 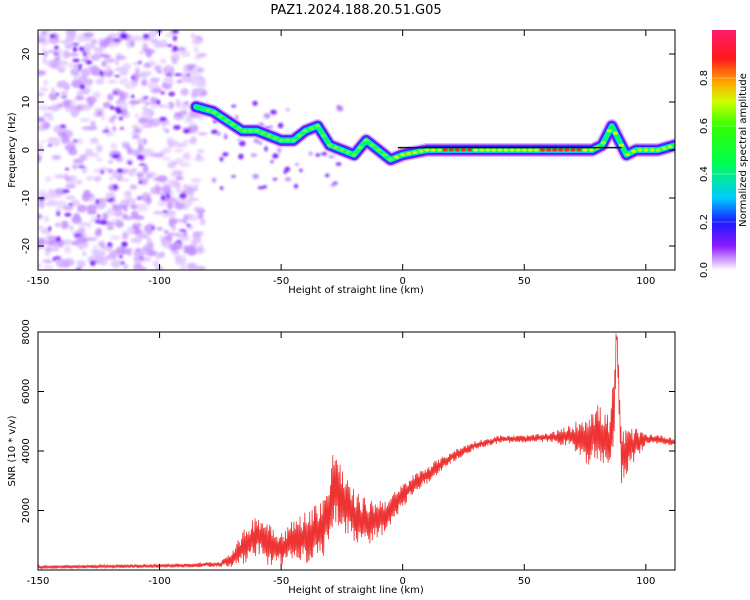 What do you see at coordinates (12, 150) in the screenshot?
I see `spectrogram-ylabel: Frequency (Hz)` at bounding box center [12, 150].